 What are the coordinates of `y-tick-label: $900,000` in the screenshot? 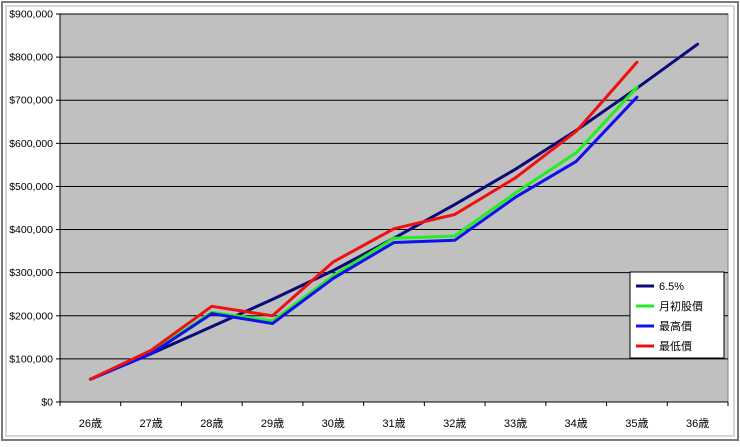 It's located at (31, 15).